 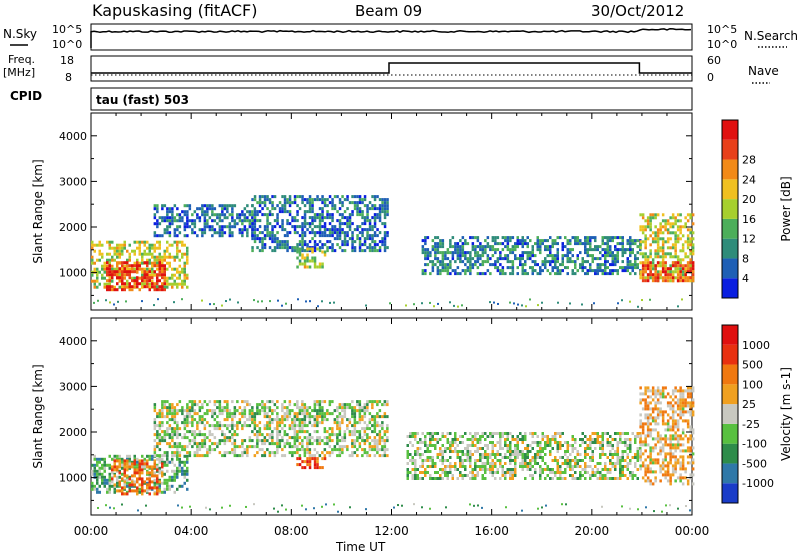 I want to click on echo-cells, so click(x=393, y=441).